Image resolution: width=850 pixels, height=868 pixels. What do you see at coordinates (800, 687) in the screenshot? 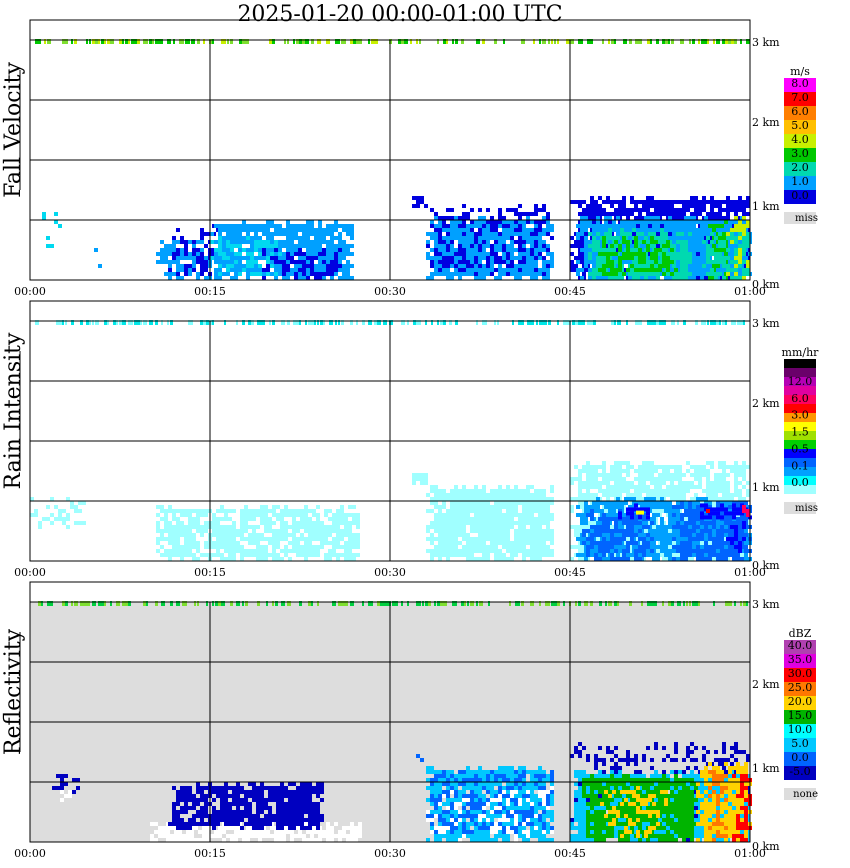
I see `colorbar-label: 25.0` at bounding box center [800, 687].